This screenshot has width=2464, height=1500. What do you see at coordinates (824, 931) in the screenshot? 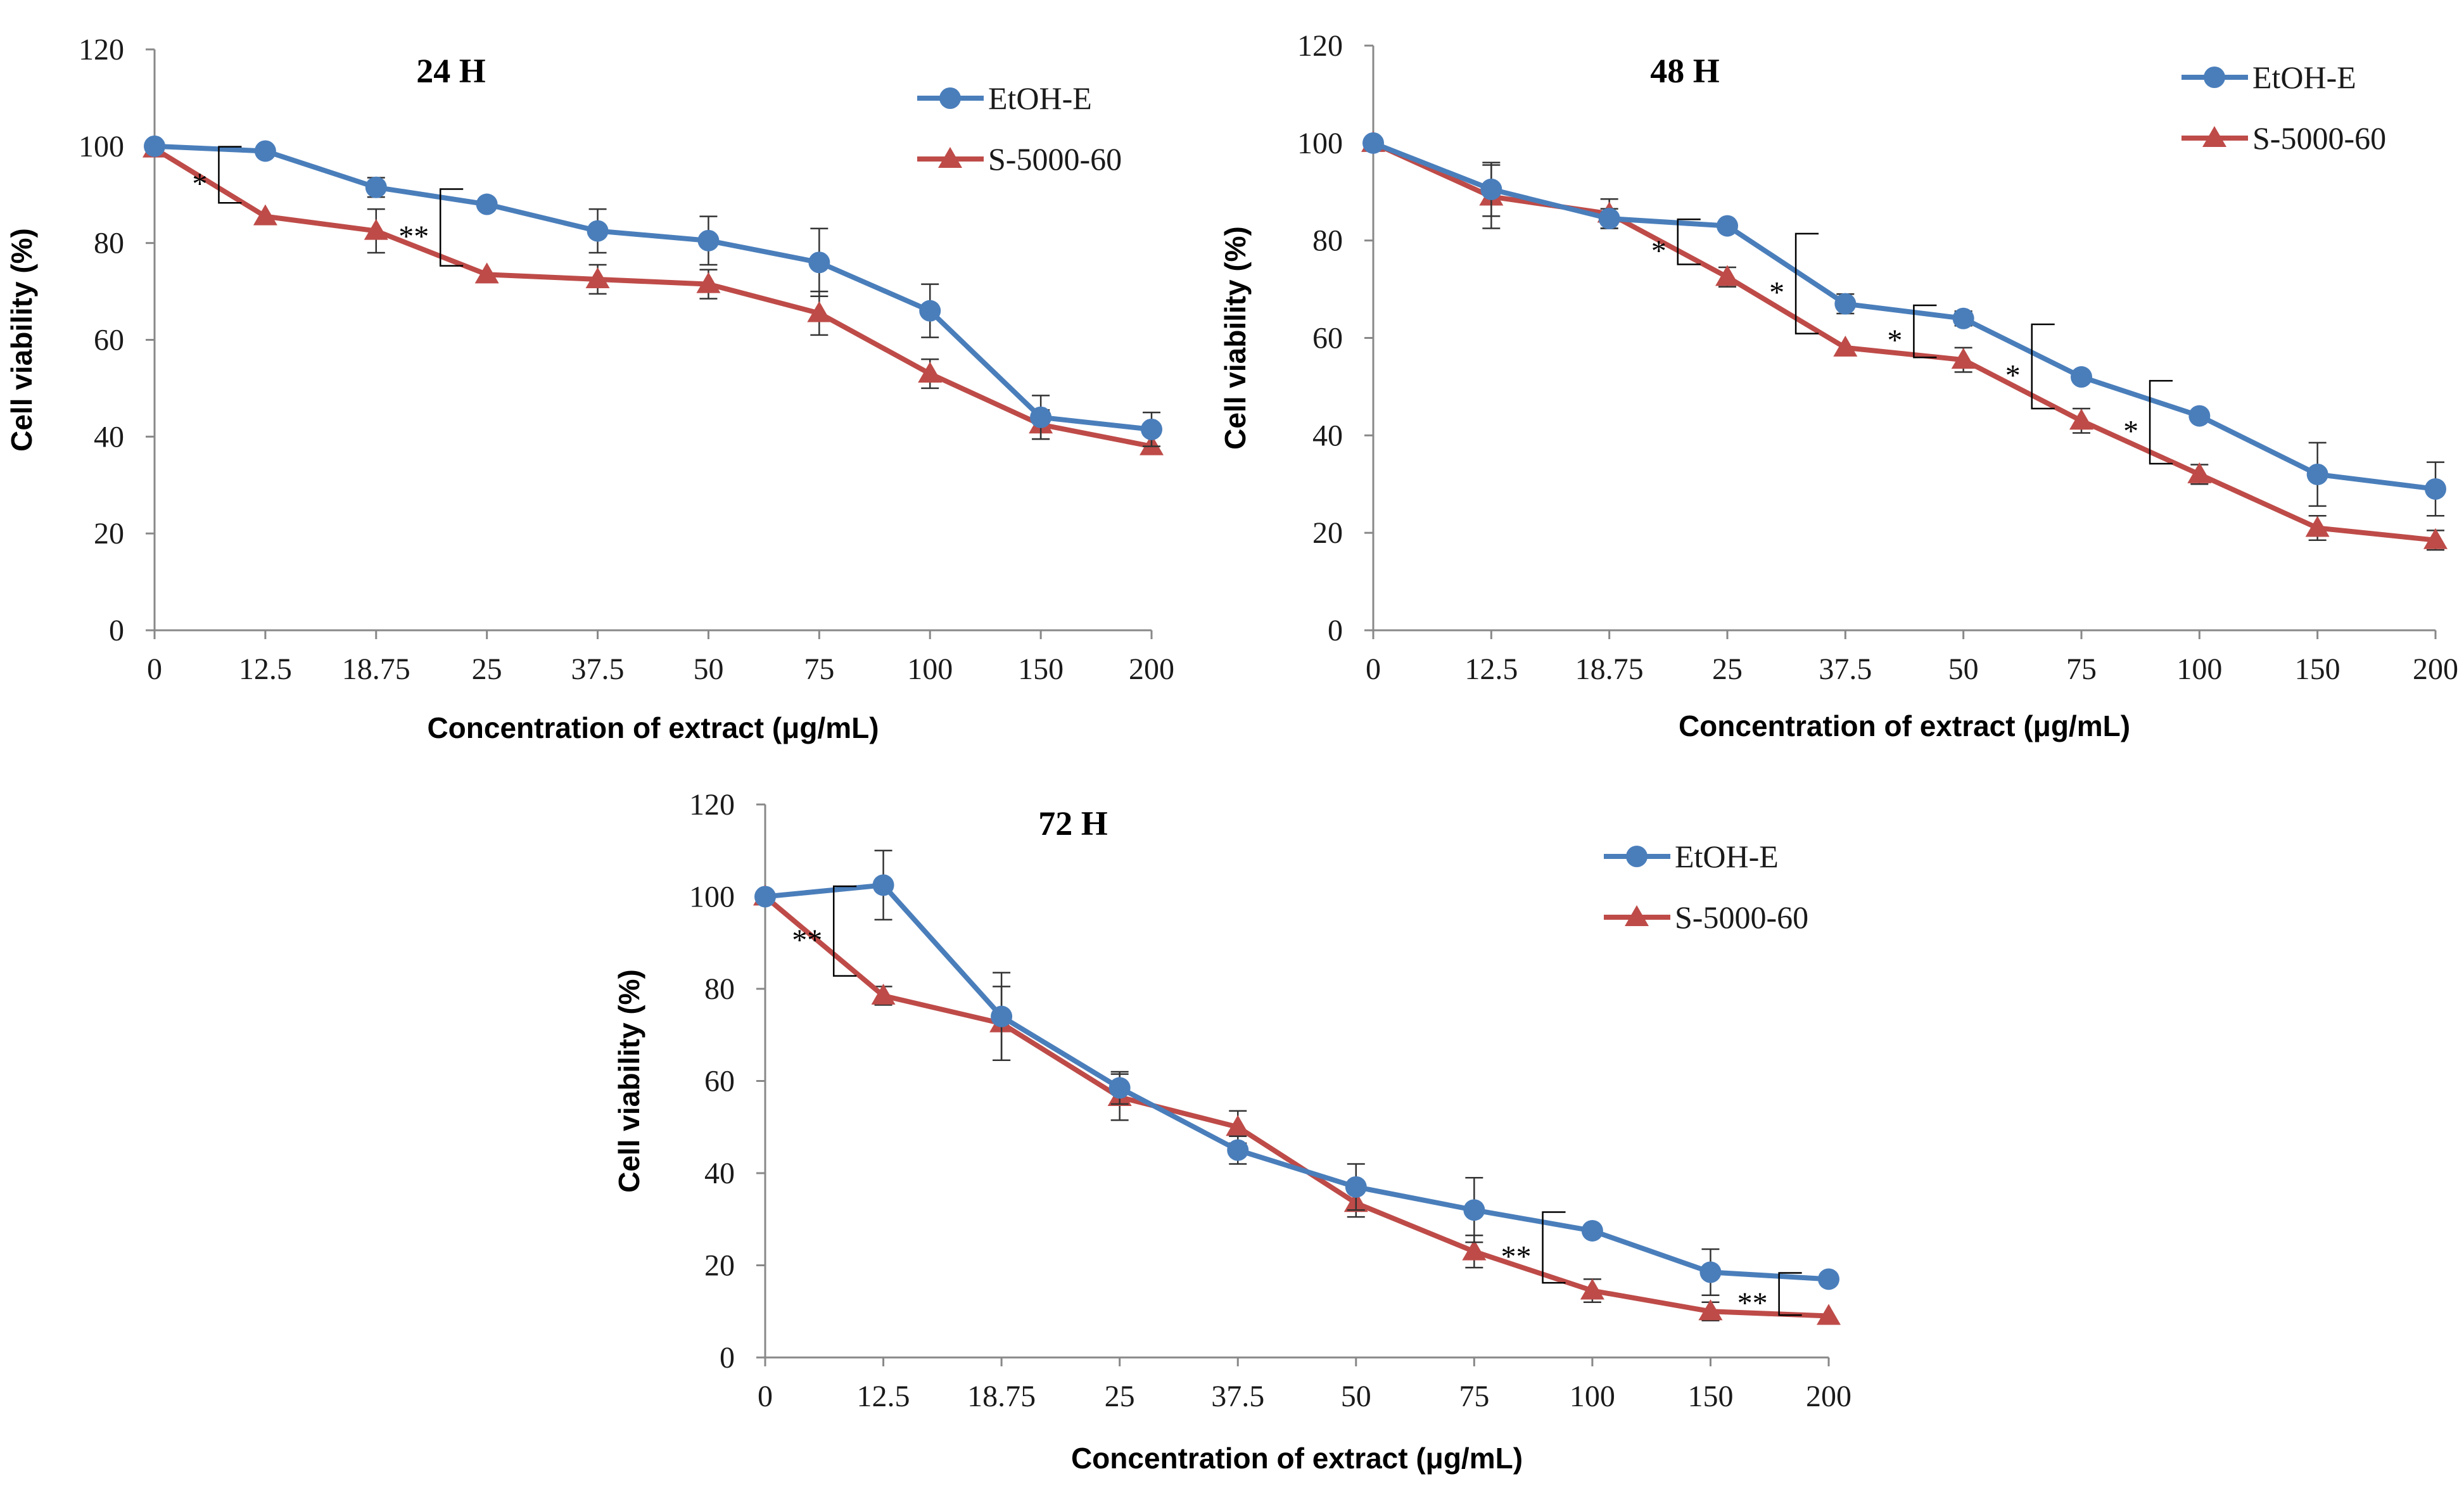
I see `significance-bracket: **` at bounding box center [824, 931].